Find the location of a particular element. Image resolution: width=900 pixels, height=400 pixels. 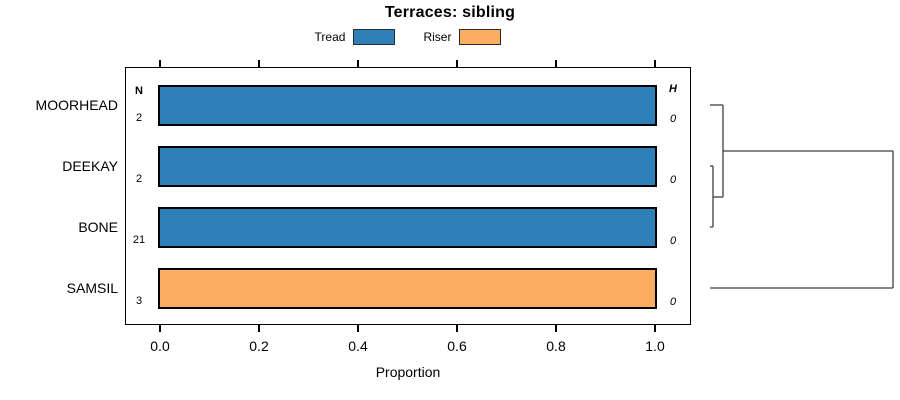

chart-title: Terraces: sibling is located at coordinates (450, 12).